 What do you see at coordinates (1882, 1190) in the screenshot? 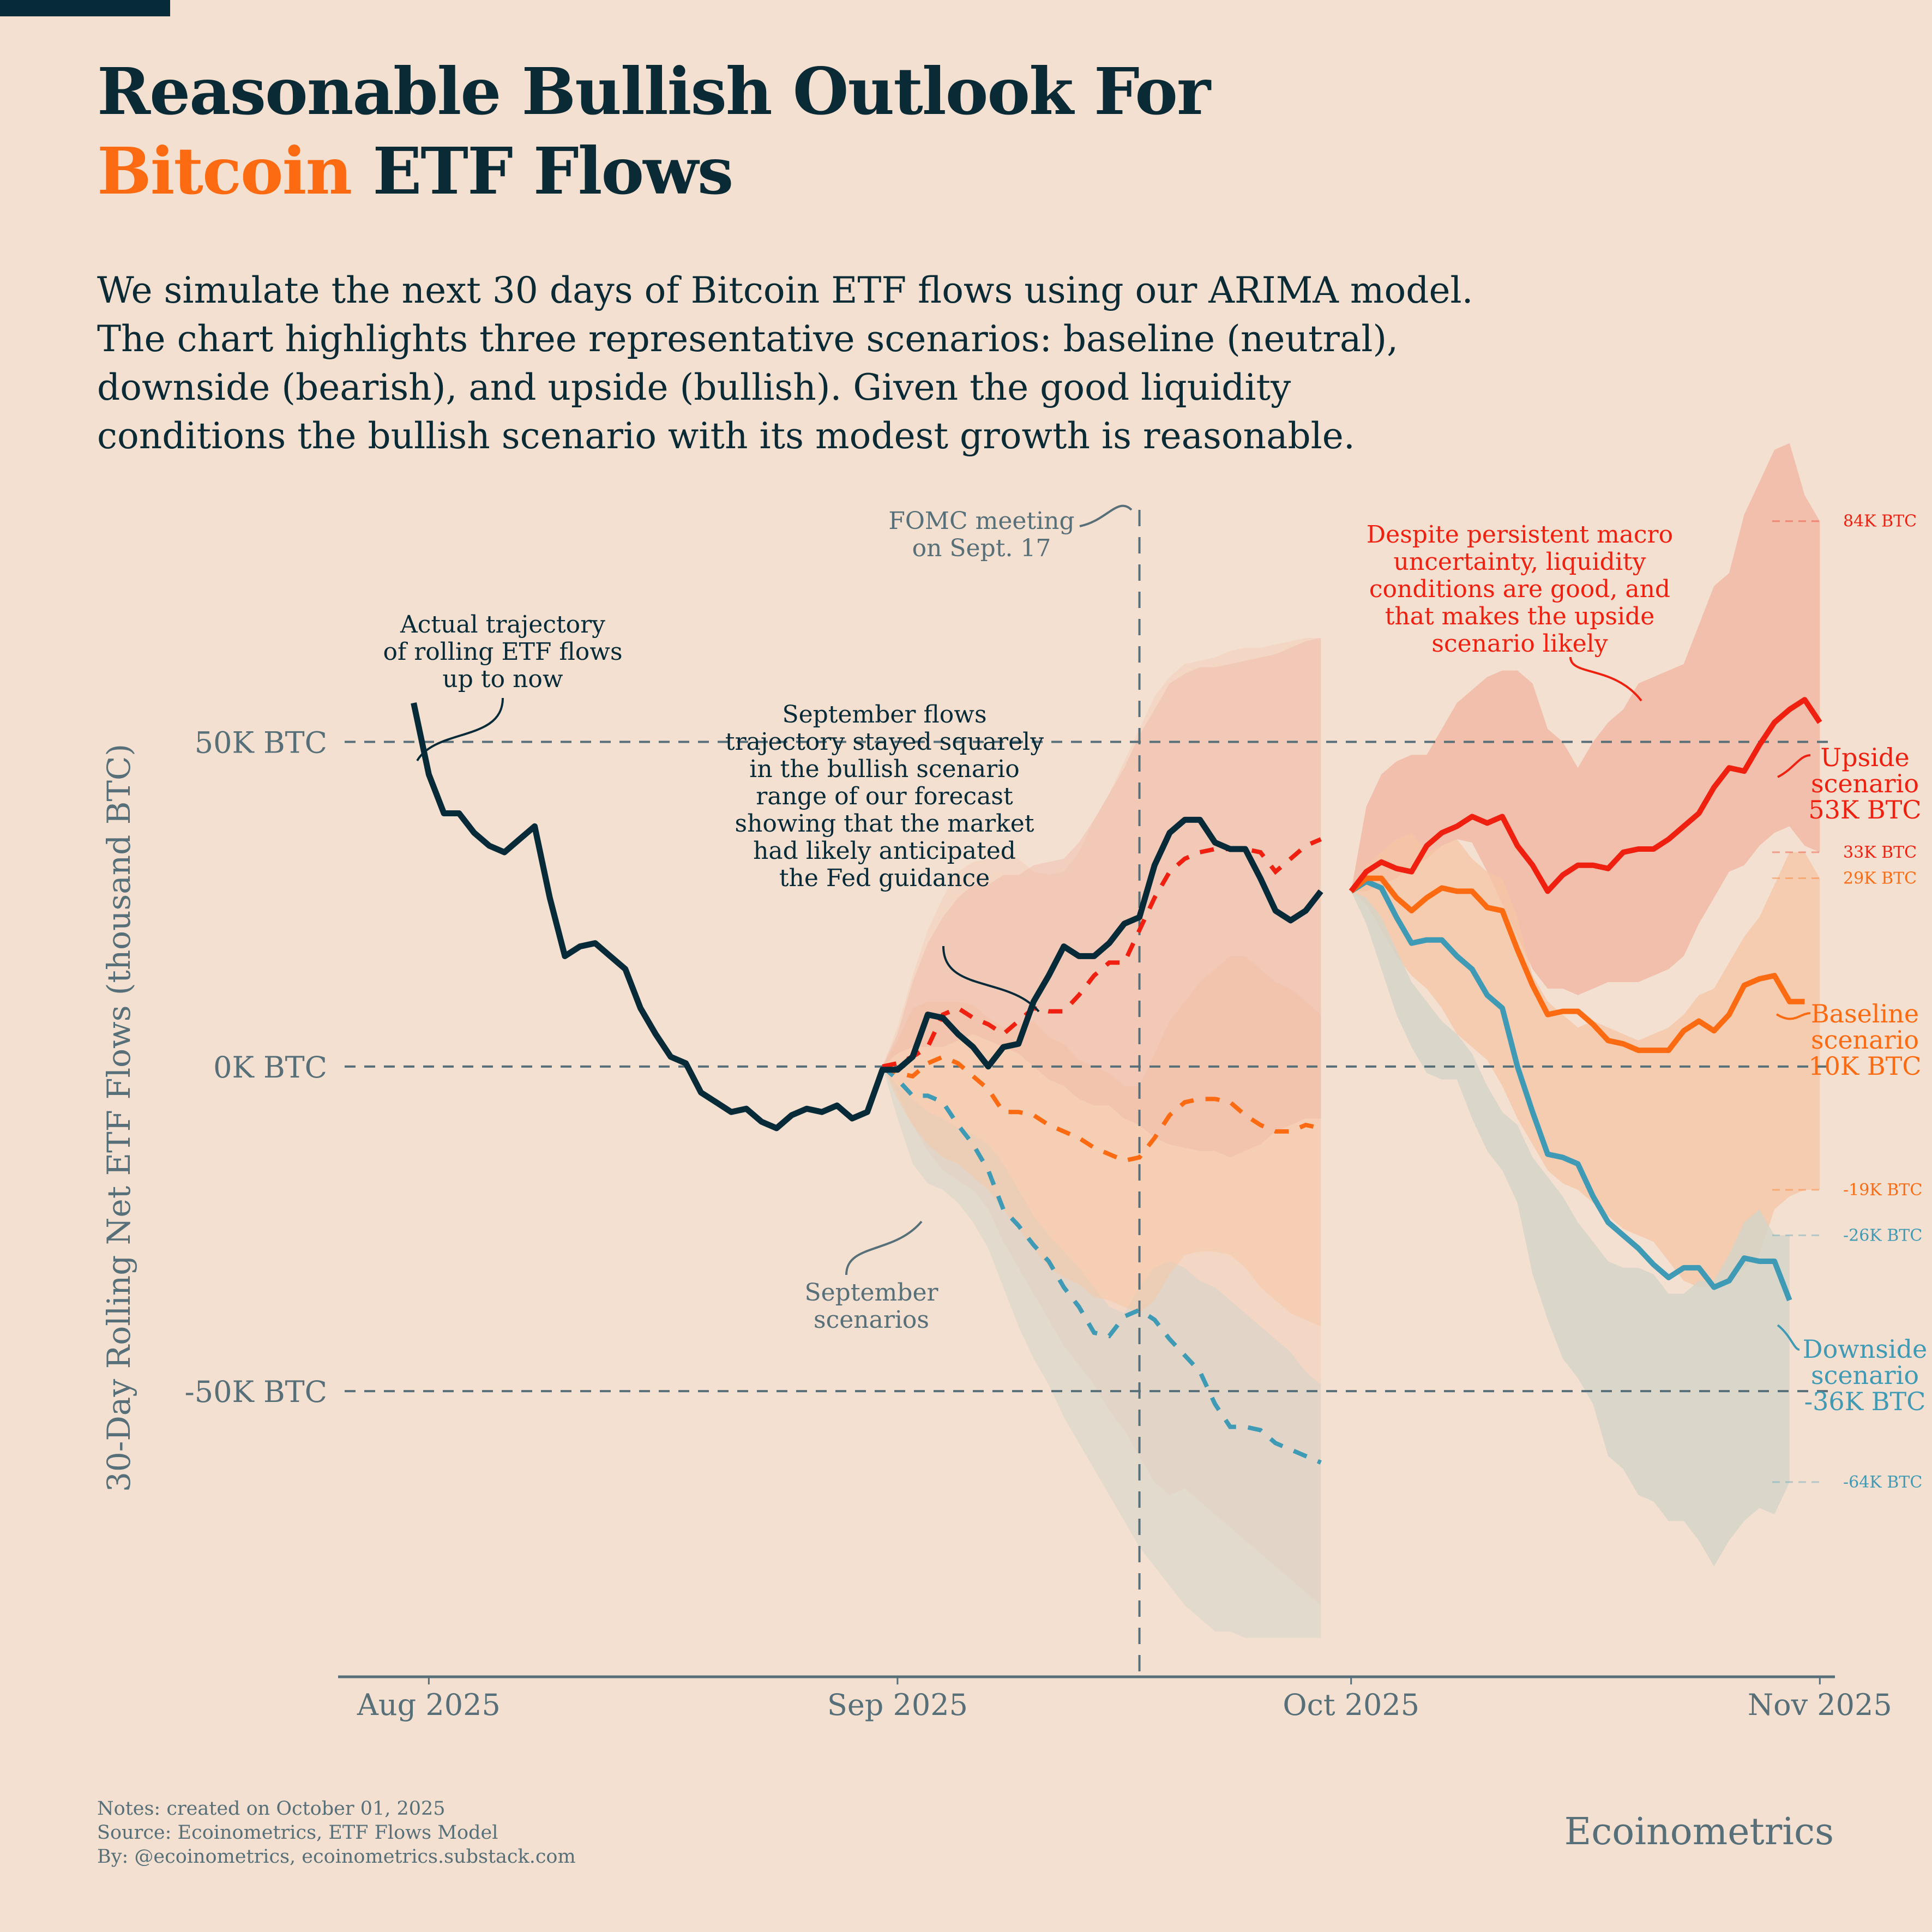
I see `range-label: -19K BTC` at bounding box center [1882, 1190].